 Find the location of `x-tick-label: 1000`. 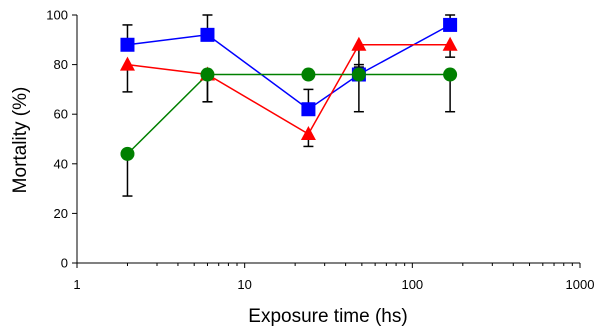

x-tick-label: 1000 is located at coordinates (580, 284).